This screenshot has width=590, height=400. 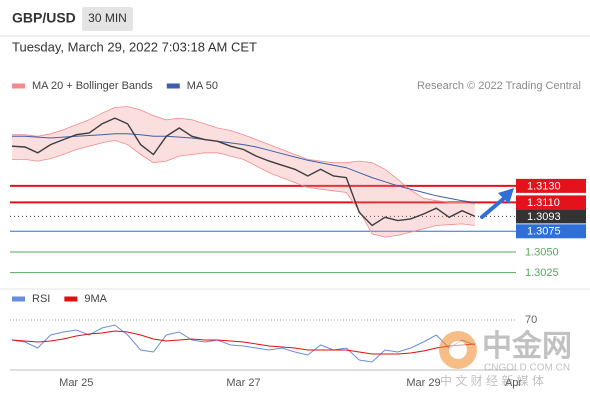 I want to click on x-tick-label: Apr, so click(x=513, y=383).